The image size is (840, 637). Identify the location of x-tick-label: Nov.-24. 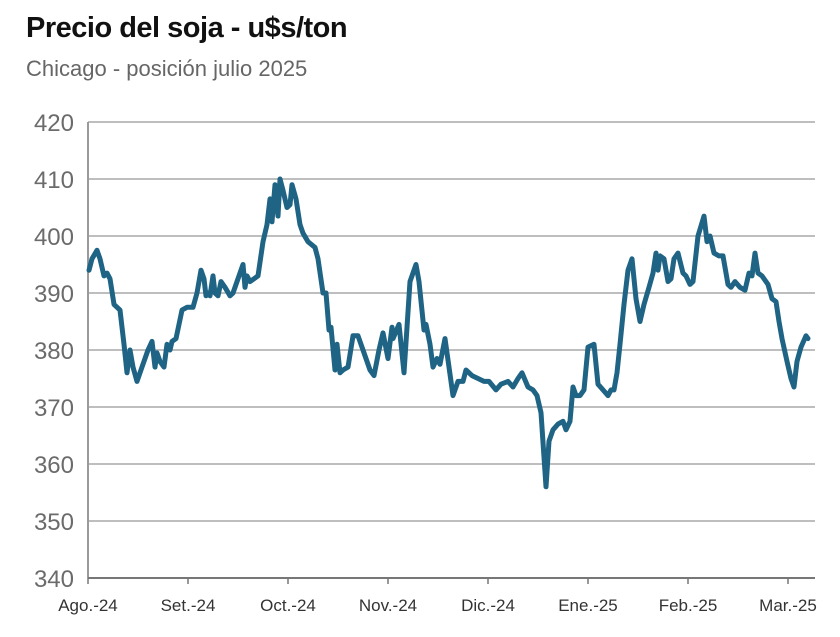
(388, 605).